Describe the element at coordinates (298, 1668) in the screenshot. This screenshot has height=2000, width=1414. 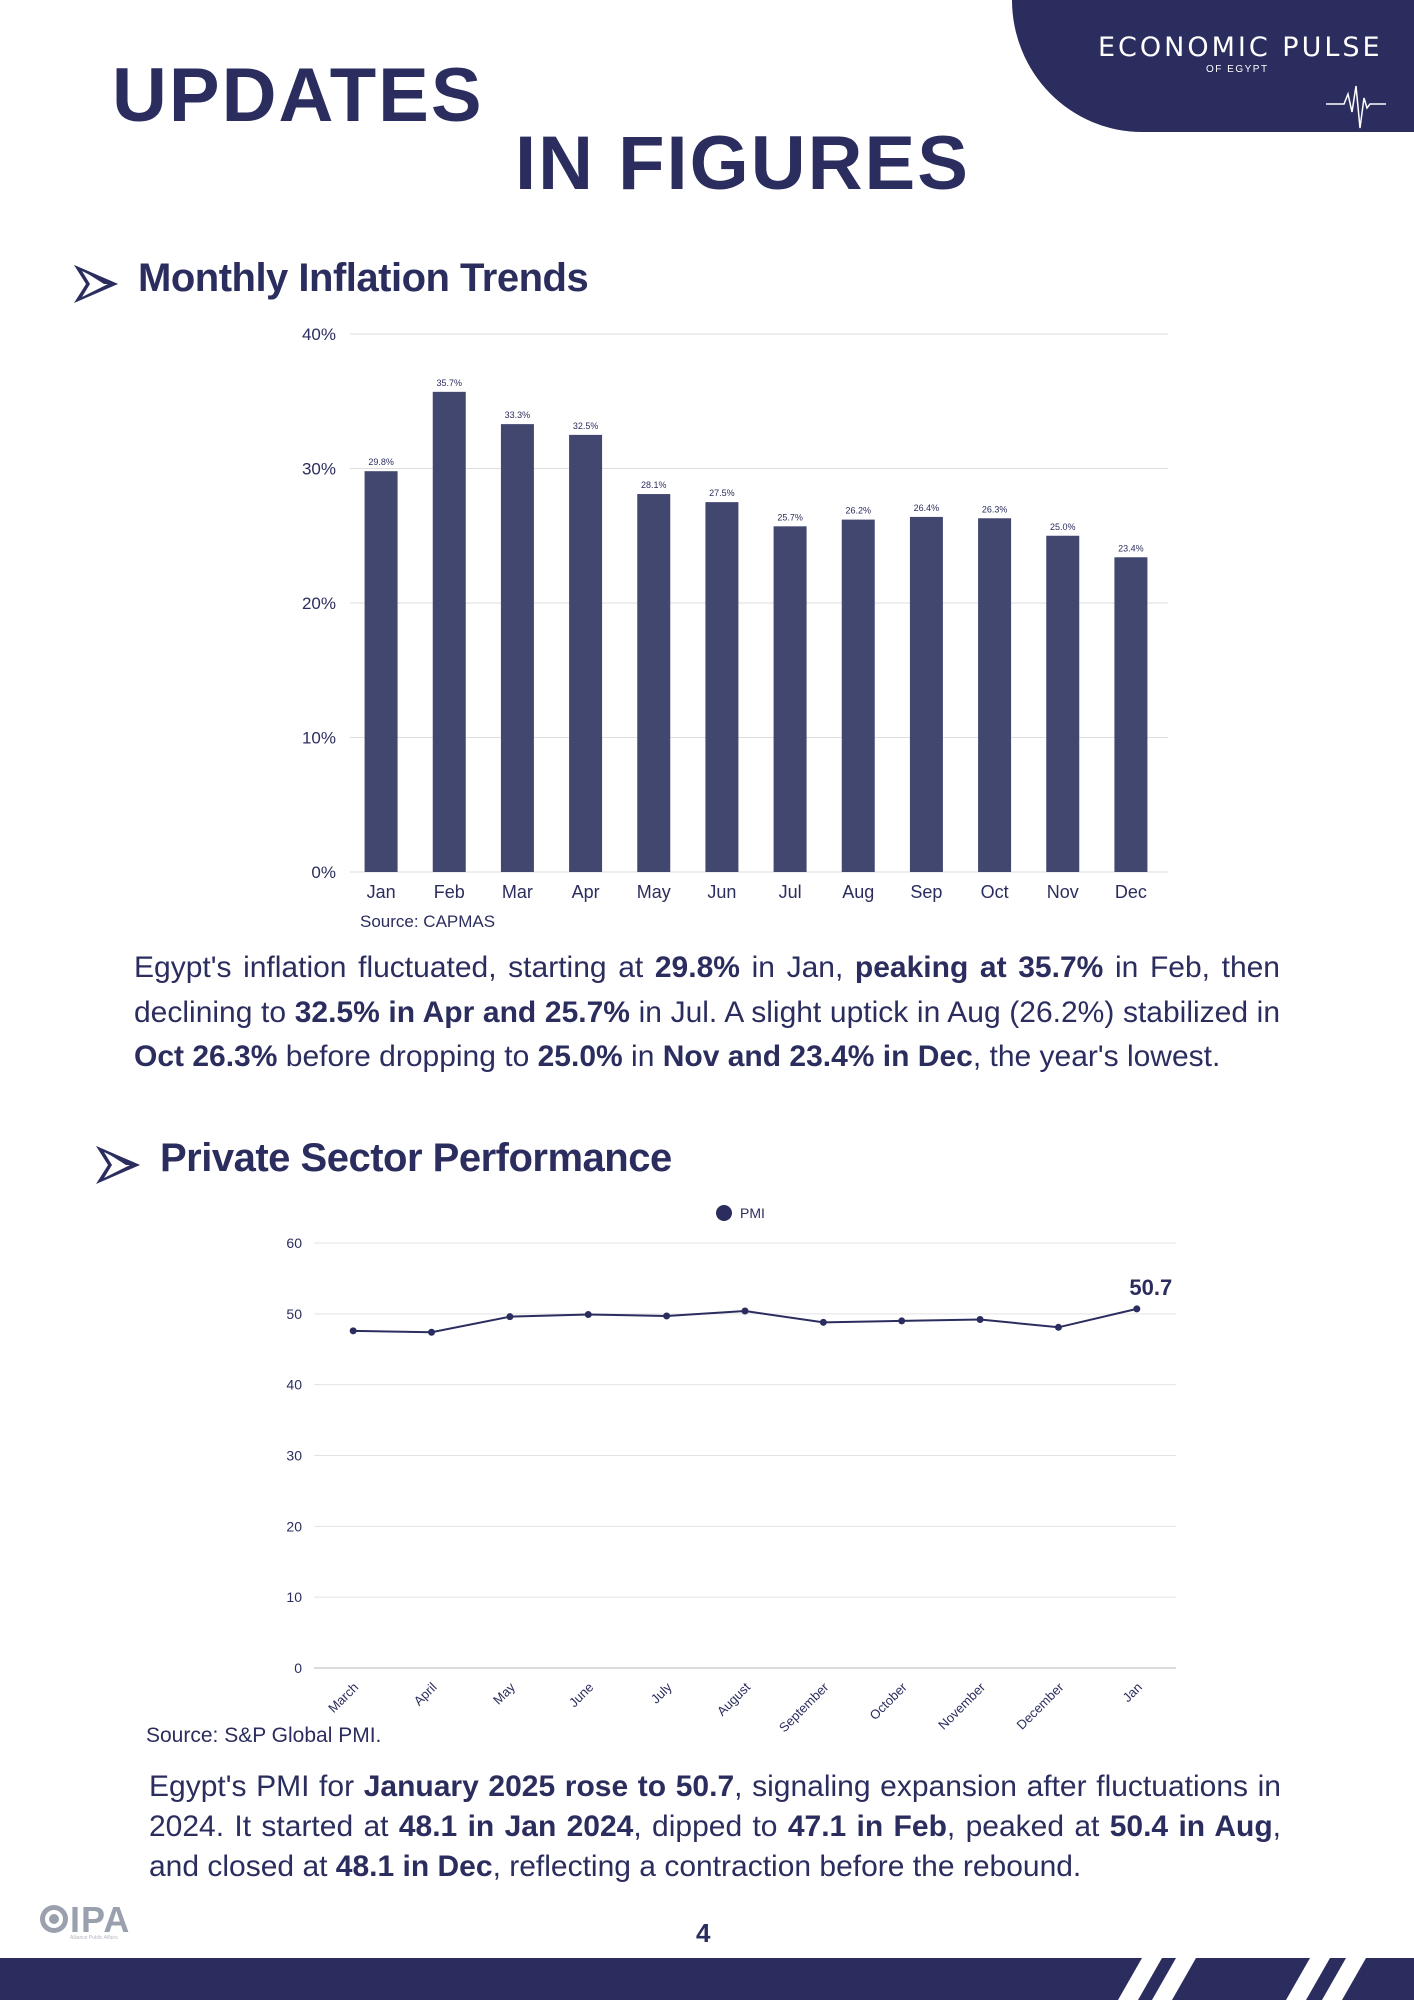
I see `y-tick-label: 0` at that location.